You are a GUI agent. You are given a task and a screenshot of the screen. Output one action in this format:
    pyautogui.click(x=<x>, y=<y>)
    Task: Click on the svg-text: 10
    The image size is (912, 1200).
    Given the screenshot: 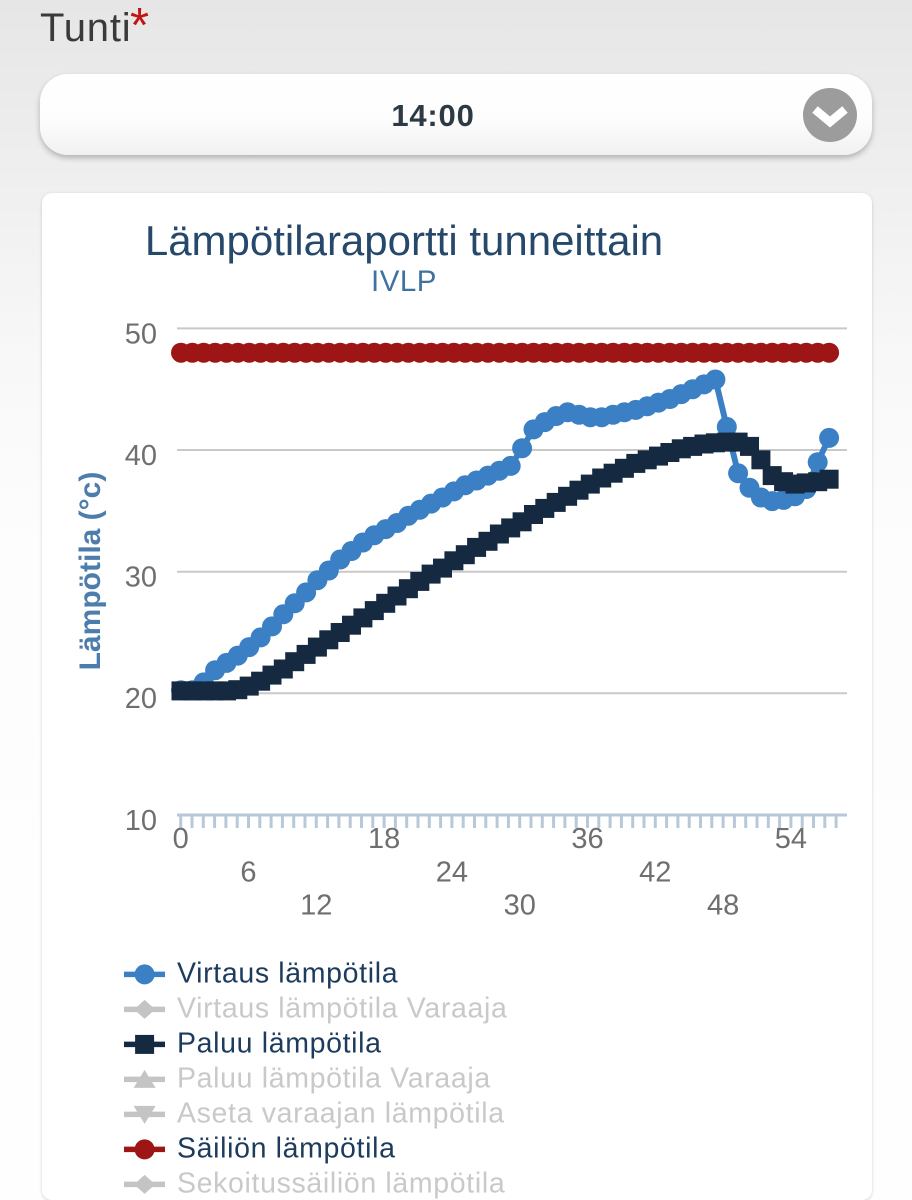 What is the action you would take?
    pyautogui.click(x=141, y=821)
    